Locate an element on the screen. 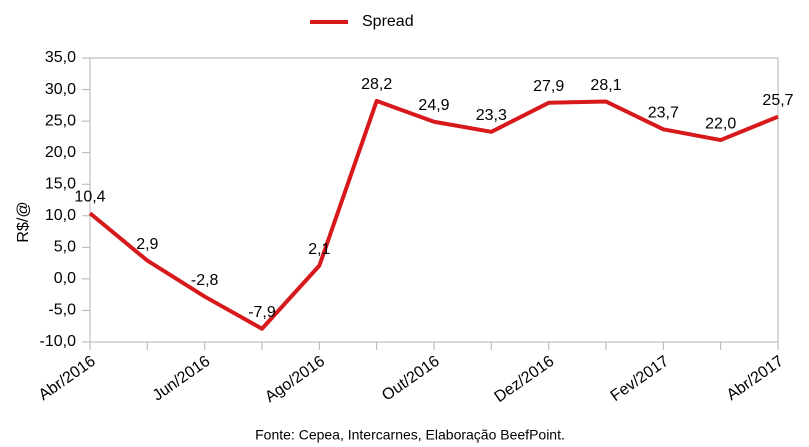  data-label: -2,8 is located at coordinates (205, 280).